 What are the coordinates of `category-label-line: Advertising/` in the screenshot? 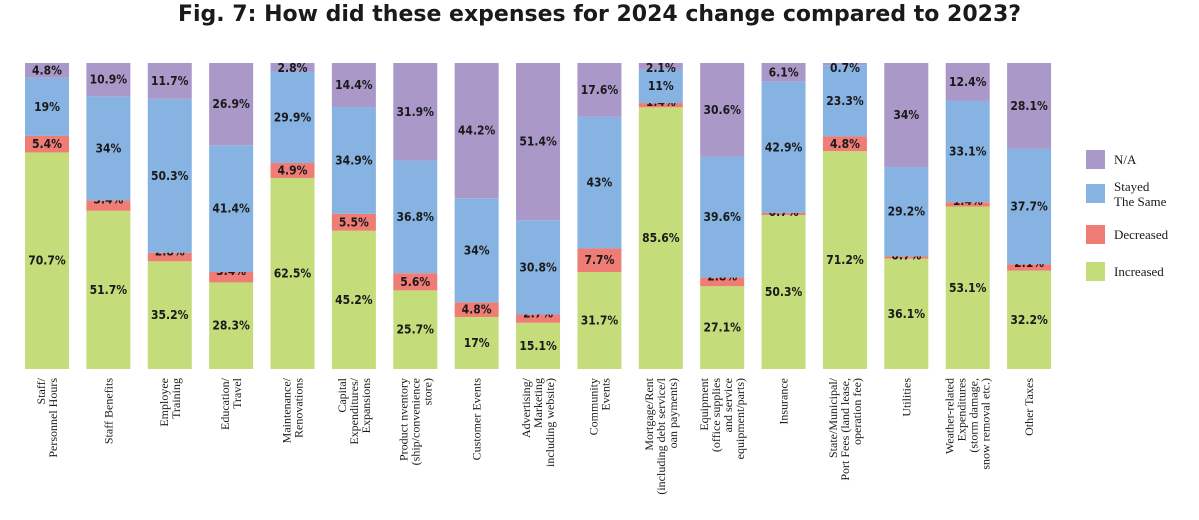 It's located at (526, 407).